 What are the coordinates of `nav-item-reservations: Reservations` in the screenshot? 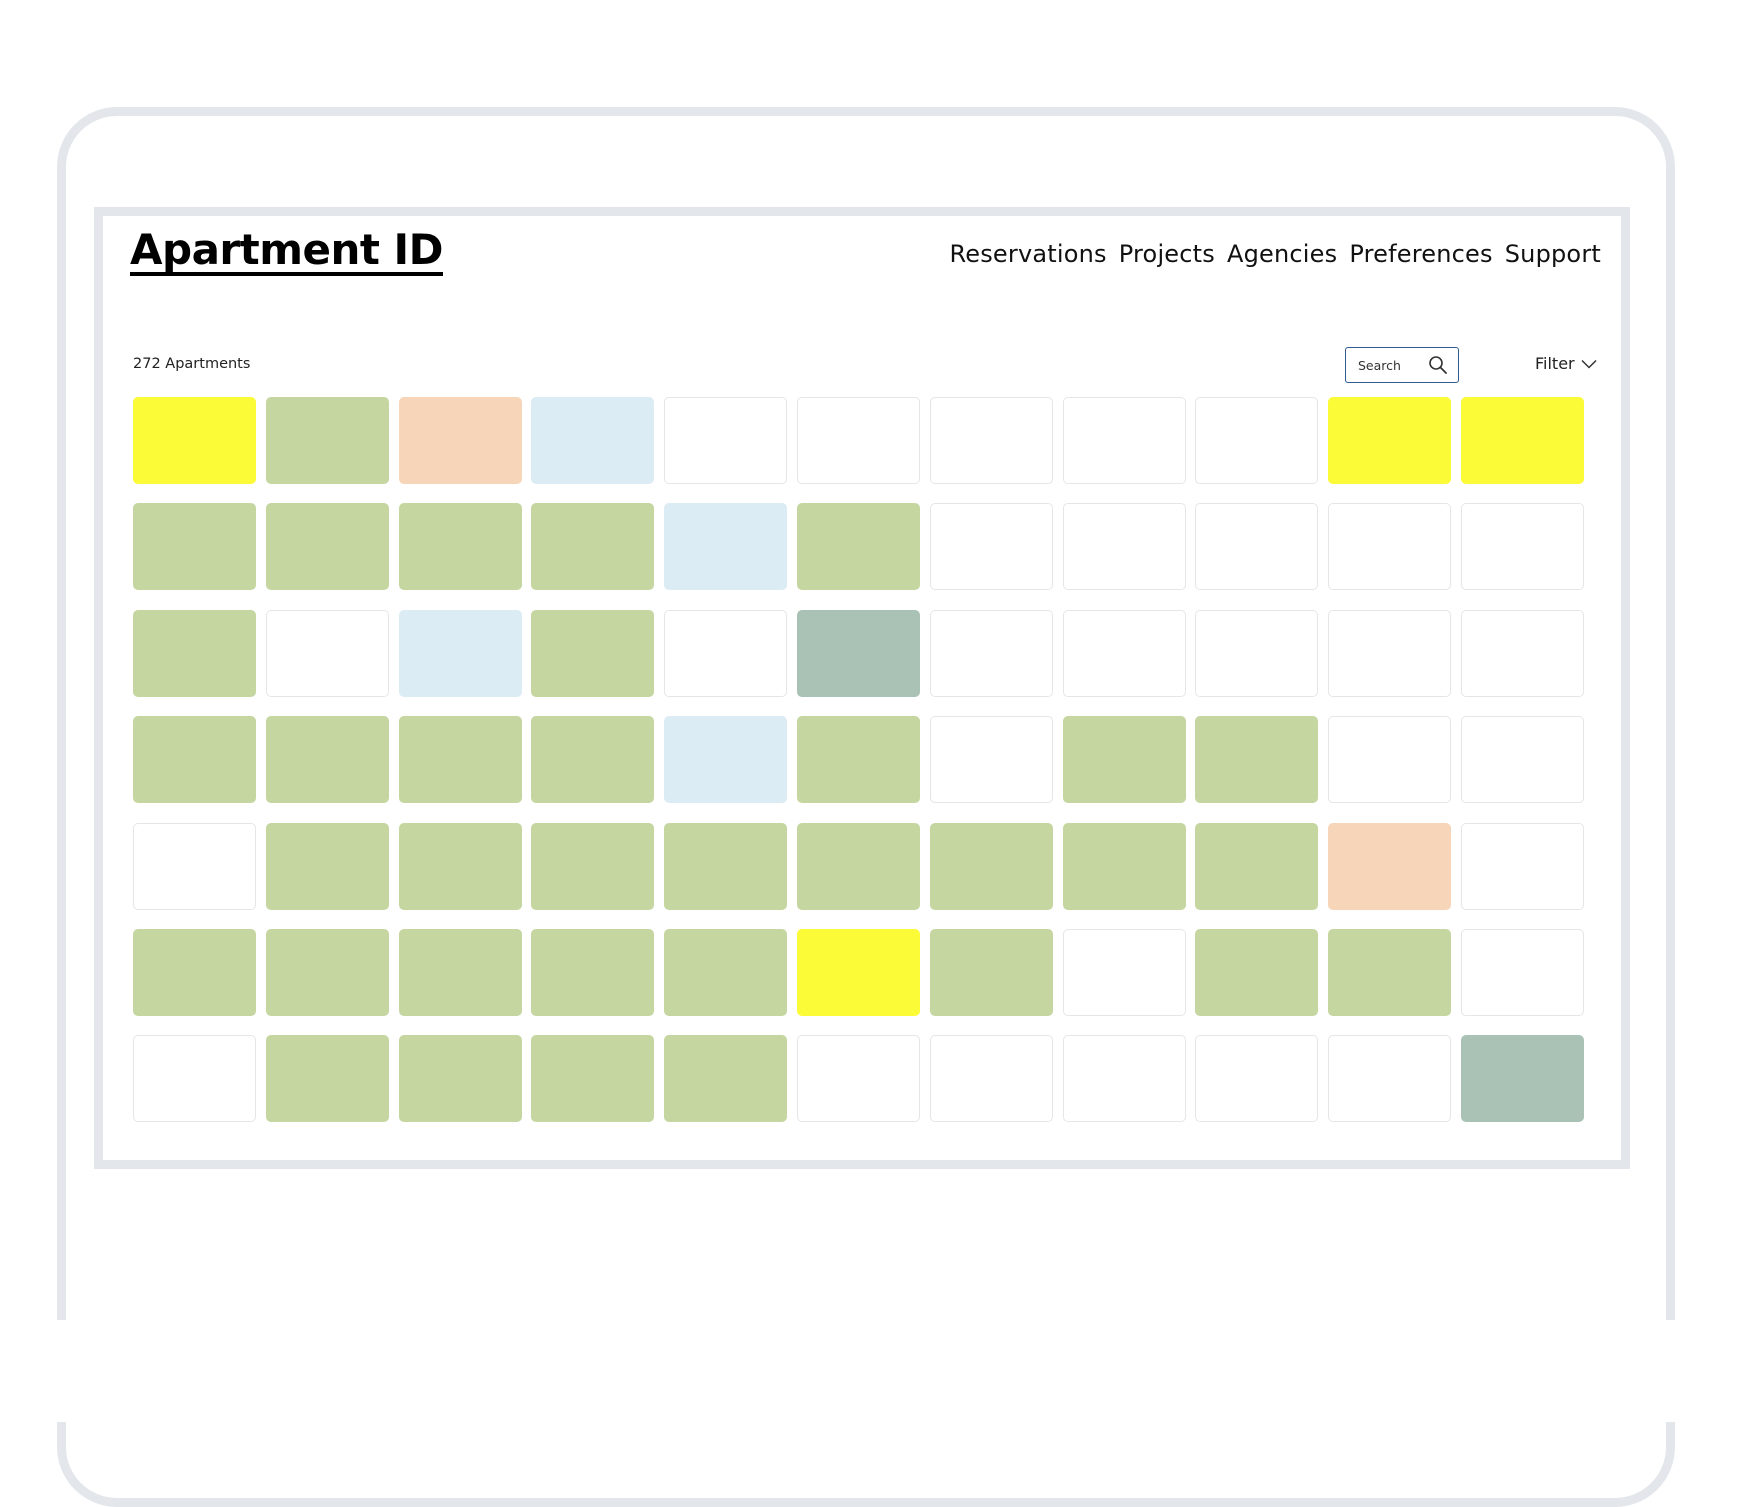 It's located at (1028, 254).